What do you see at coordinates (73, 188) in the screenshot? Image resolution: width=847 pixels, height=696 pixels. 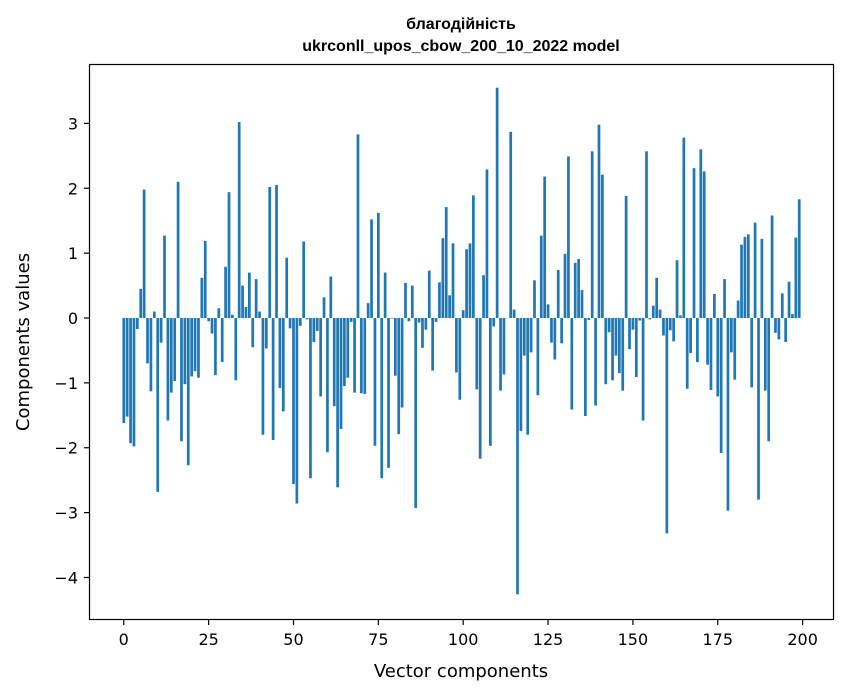 I see `y-tick-label: 2` at bounding box center [73, 188].